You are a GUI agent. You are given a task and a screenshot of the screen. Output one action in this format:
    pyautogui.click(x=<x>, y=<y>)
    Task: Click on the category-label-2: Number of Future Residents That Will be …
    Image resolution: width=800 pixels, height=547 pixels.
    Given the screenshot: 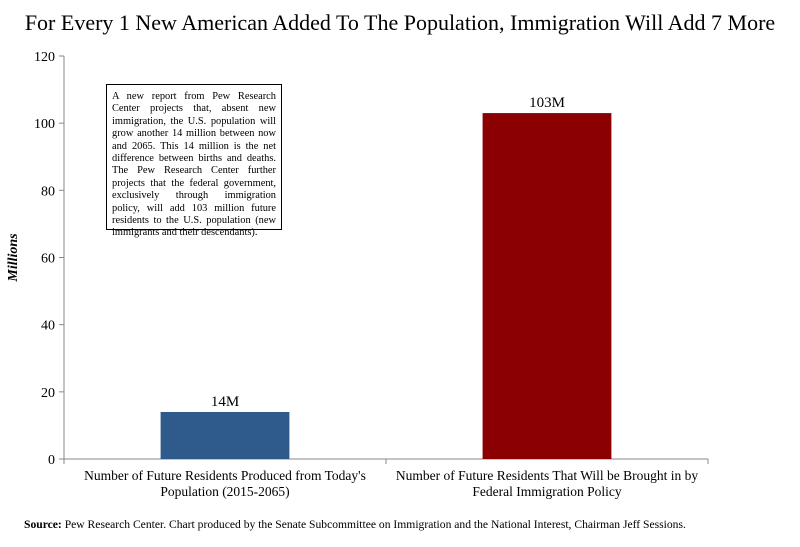 What is the action you would take?
    pyautogui.click(x=547, y=475)
    